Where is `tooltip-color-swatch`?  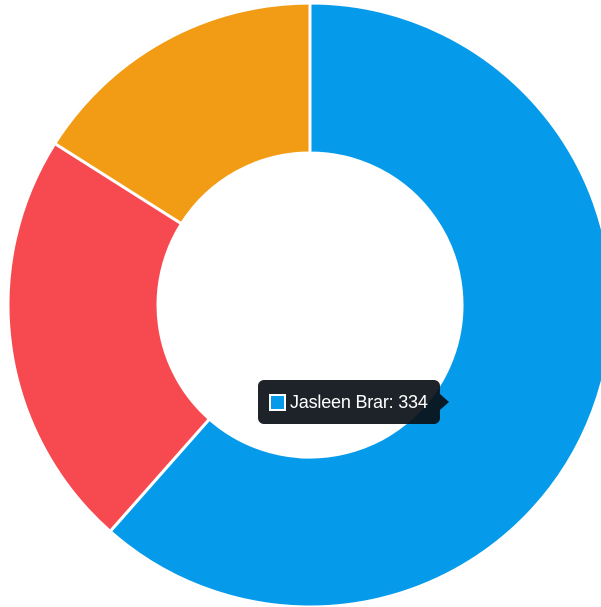 tooltip-color-swatch is located at coordinates (277, 402).